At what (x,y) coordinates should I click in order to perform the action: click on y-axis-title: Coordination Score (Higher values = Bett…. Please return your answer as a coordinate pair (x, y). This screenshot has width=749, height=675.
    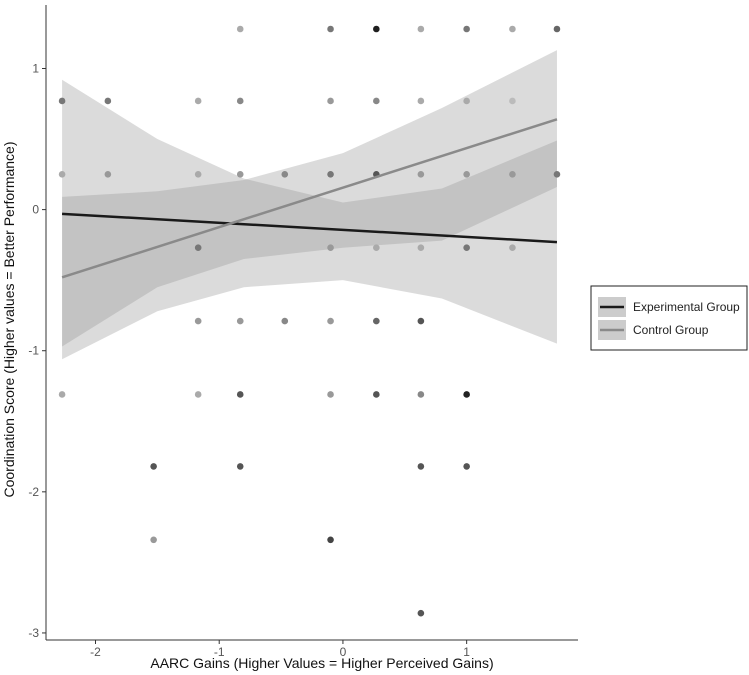
    Looking at the image, I should click on (9, 319).